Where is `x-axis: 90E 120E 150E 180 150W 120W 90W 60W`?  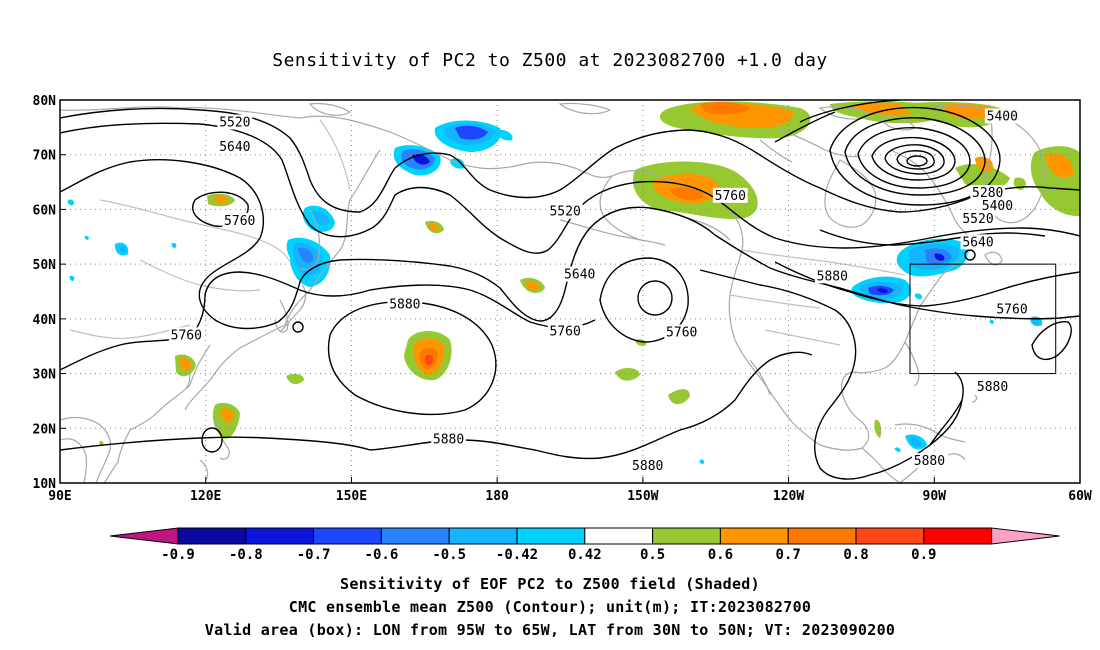
x-axis: 90E 120E 150E 180 150W 120W 90W 60W is located at coordinates (570, 490).